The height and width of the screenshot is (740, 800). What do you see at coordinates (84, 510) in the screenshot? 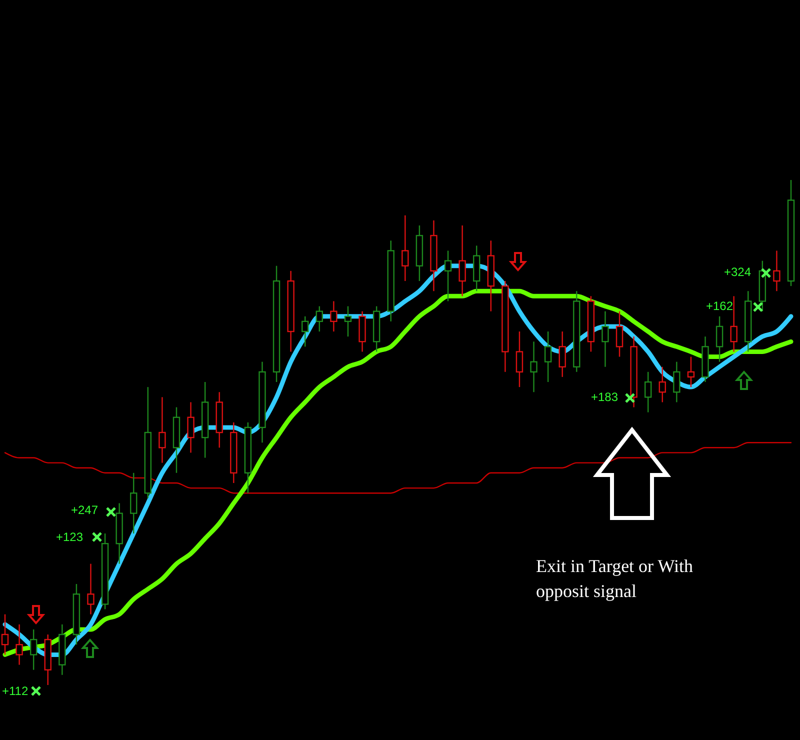
I see `annotation: +247` at bounding box center [84, 510].